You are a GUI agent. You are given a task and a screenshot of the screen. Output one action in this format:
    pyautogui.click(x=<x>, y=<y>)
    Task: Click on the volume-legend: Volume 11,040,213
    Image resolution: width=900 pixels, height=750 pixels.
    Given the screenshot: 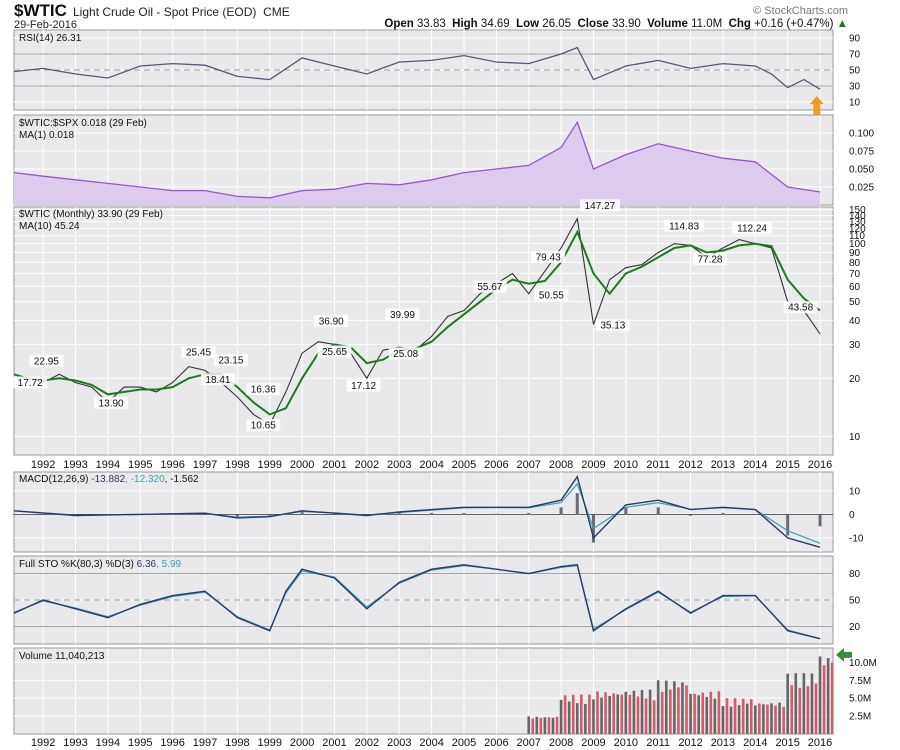 What is the action you would take?
    pyautogui.click(x=62, y=656)
    